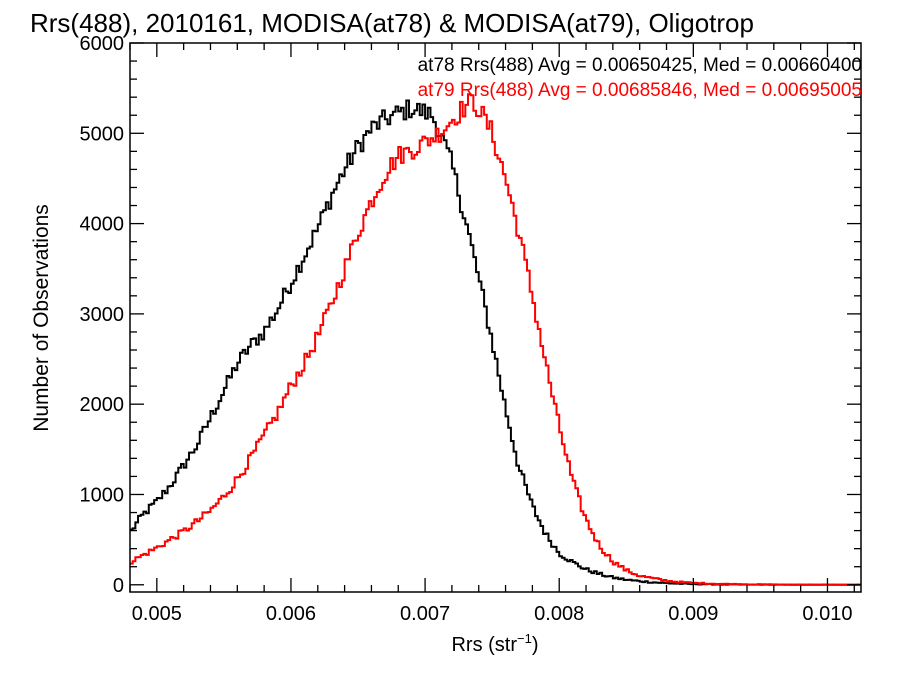  Describe the element at coordinates (291, 614) in the screenshot. I see `x-tick-label: 0.006` at that location.